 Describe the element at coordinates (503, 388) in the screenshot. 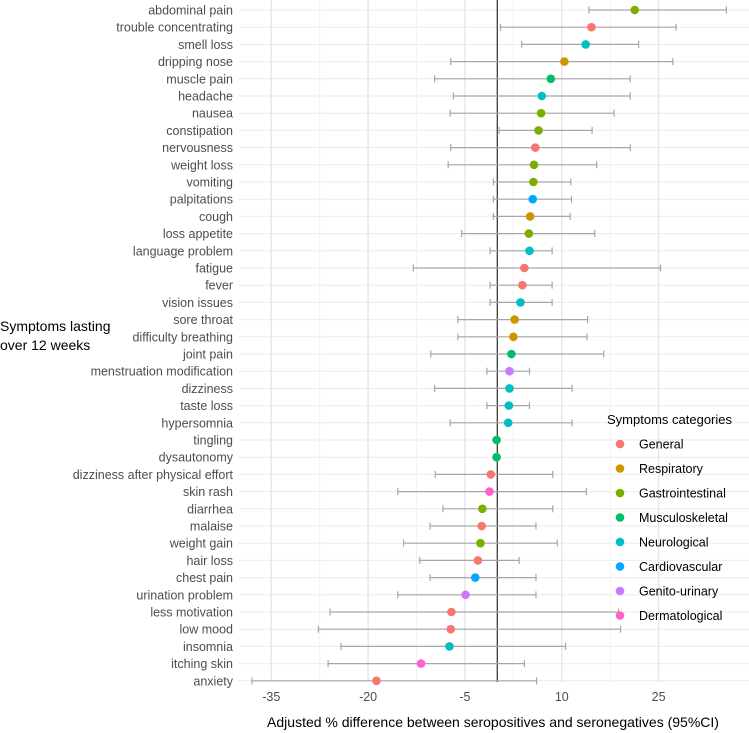

I see `error-bar-dizziness` at that location.